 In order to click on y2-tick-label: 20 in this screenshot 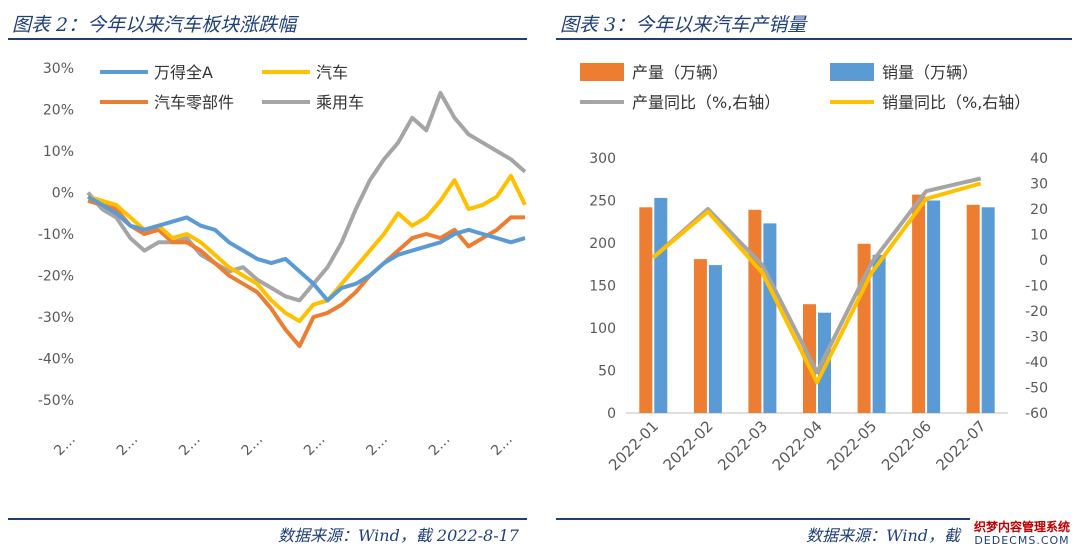, I will do `click(1039, 210)`.